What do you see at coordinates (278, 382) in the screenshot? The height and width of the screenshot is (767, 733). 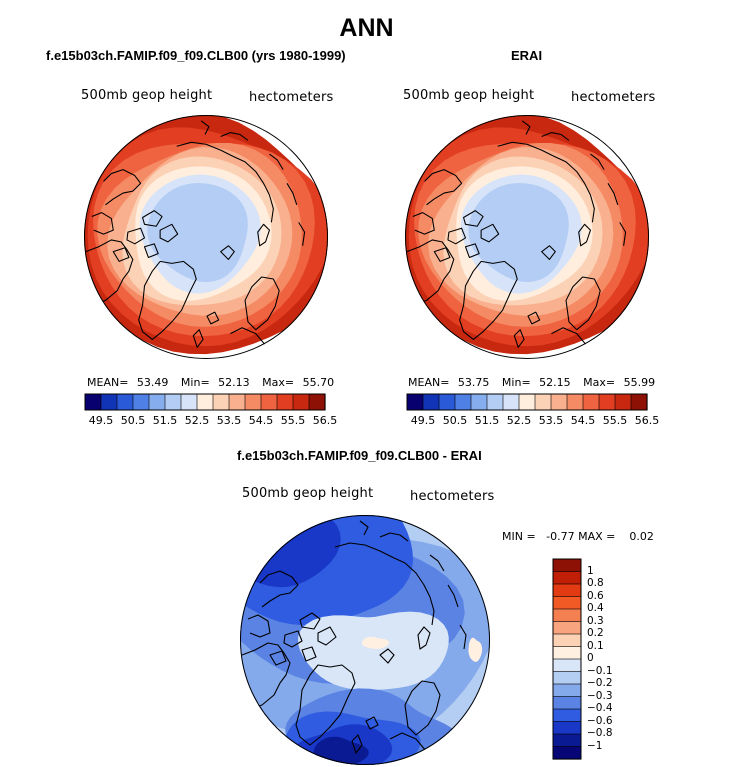 I see `panel1-max-label: Max=` at bounding box center [278, 382].